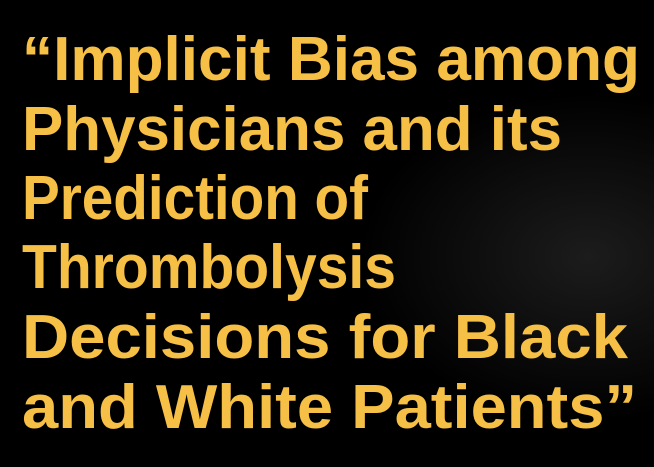 This screenshot has width=654, height=467. I want to click on title-line: Thrombolysis, so click(209, 267).